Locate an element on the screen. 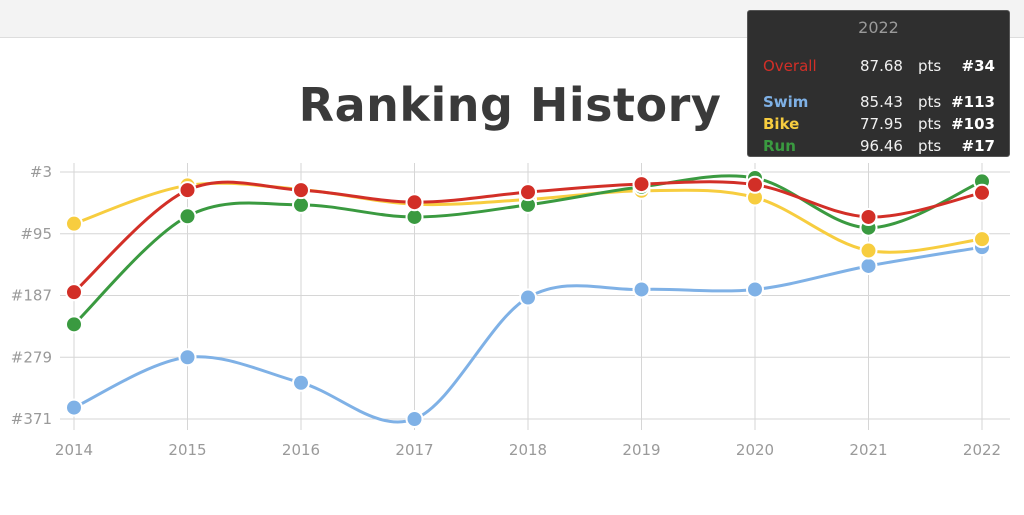  tooltip-rank: #34 is located at coordinates (978, 66).